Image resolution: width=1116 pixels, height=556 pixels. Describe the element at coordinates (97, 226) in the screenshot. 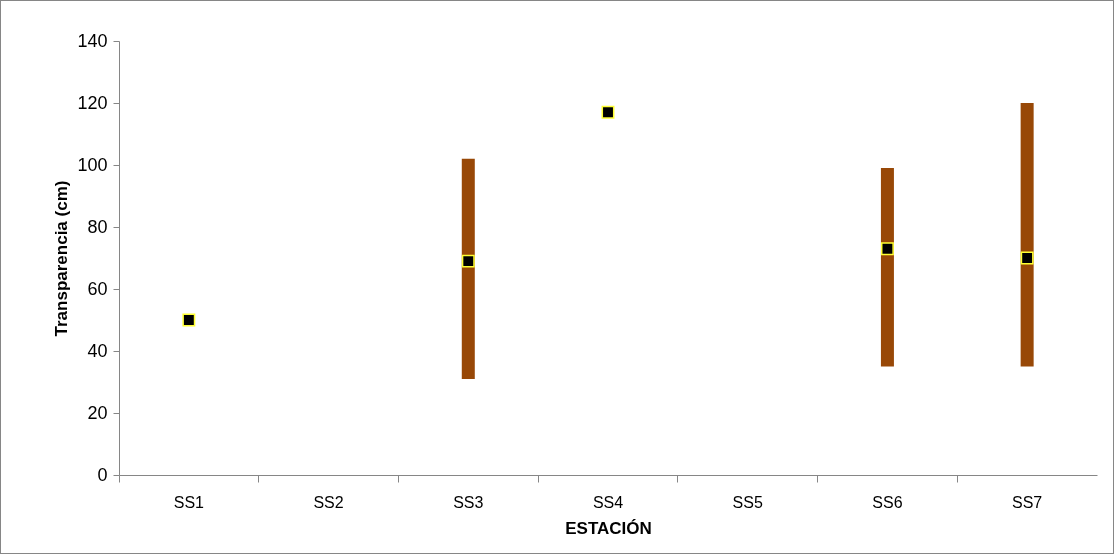

I see `y-tick-label: 80` at that location.